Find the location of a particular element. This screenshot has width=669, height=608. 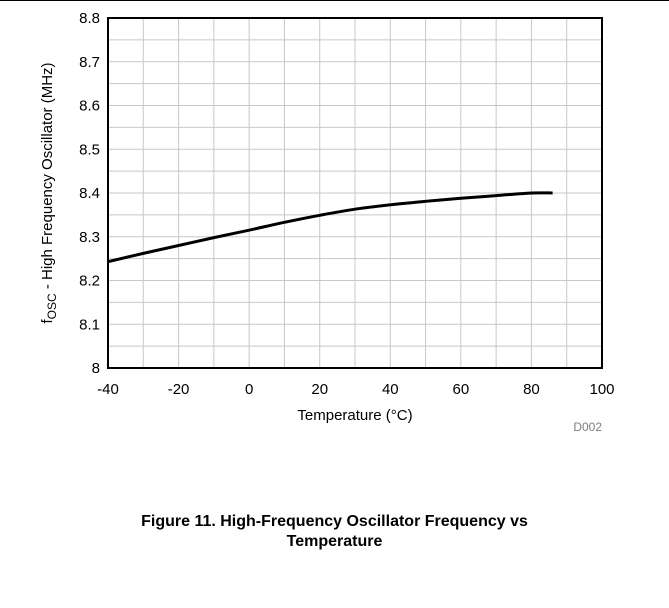

y-axis-title-subscript: OSC is located at coordinates (52, 306).